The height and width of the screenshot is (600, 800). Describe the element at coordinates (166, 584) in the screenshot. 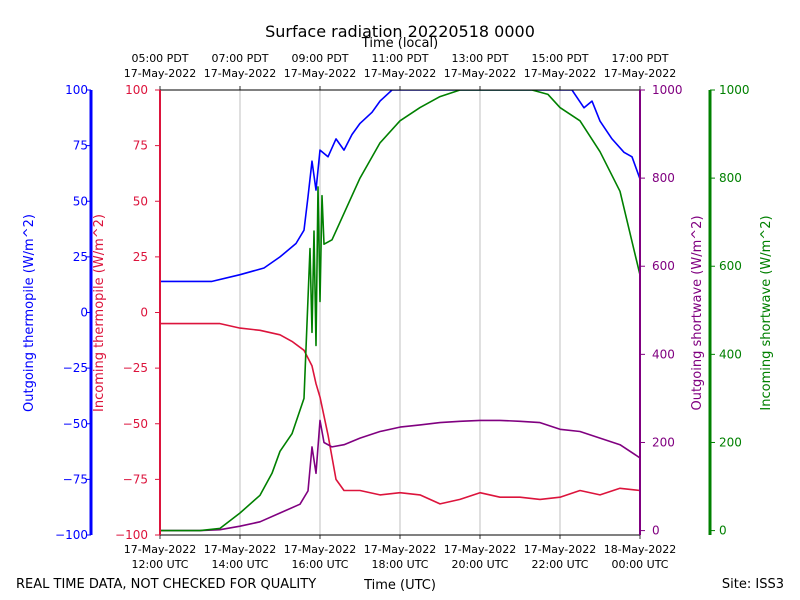

I see `quality-disclaimer: REAL TIME DATA, NOT CHECKED FOR QUALITY` at that location.